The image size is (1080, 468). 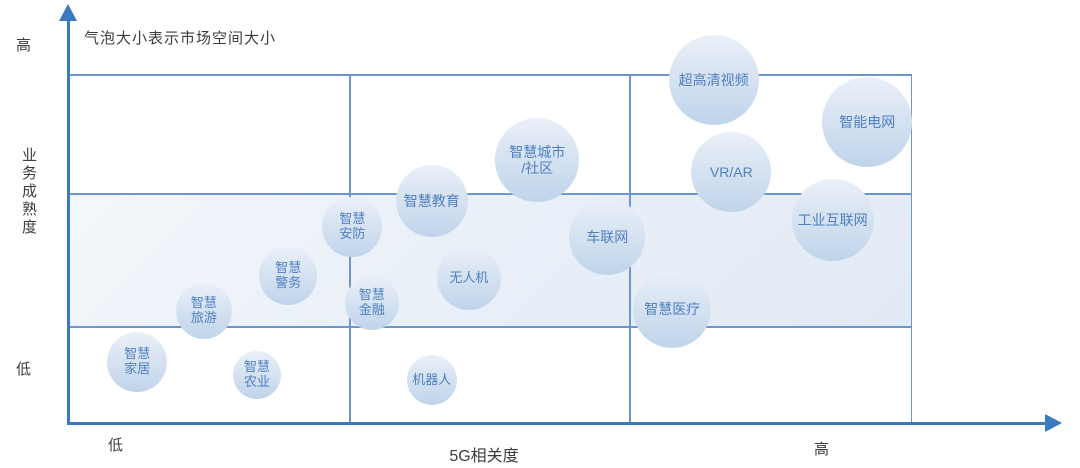 I want to click on bubble-uhd-video: 超高清视频, so click(x=713, y=79).